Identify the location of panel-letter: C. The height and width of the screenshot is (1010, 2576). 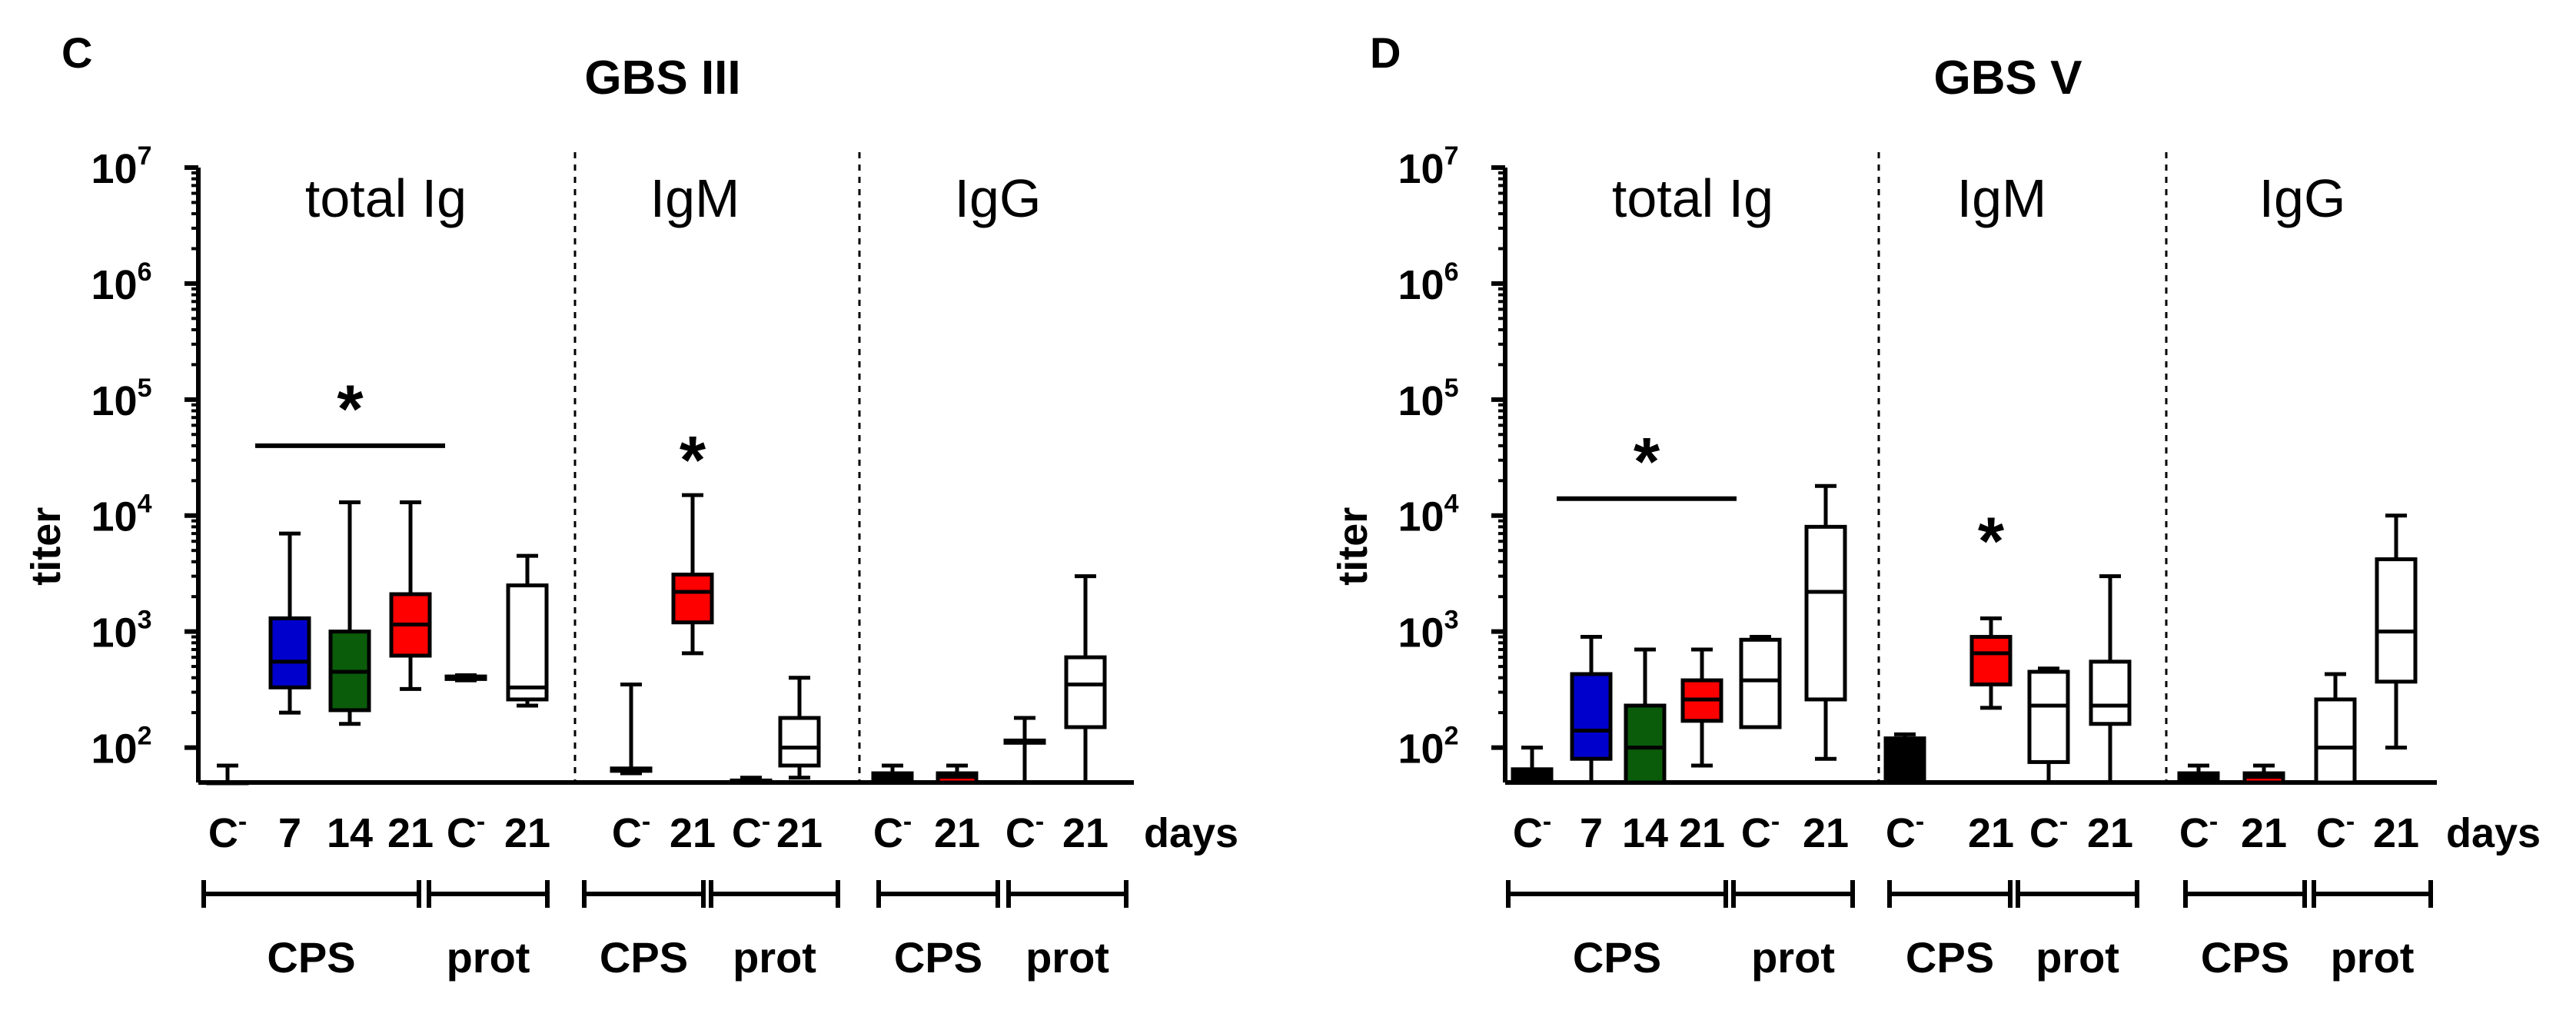
(76, 52).